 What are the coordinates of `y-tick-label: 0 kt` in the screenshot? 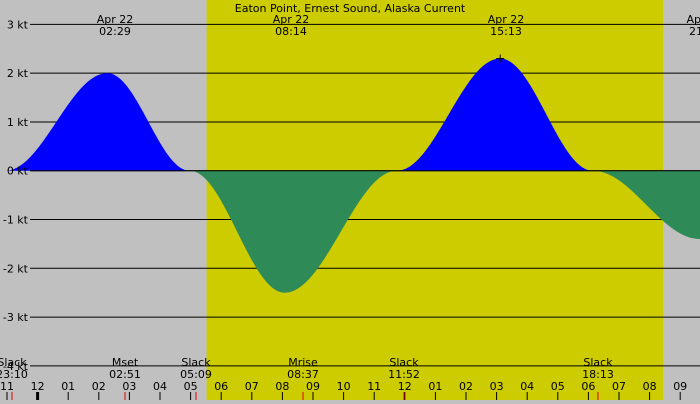 It's located at (18, 171).